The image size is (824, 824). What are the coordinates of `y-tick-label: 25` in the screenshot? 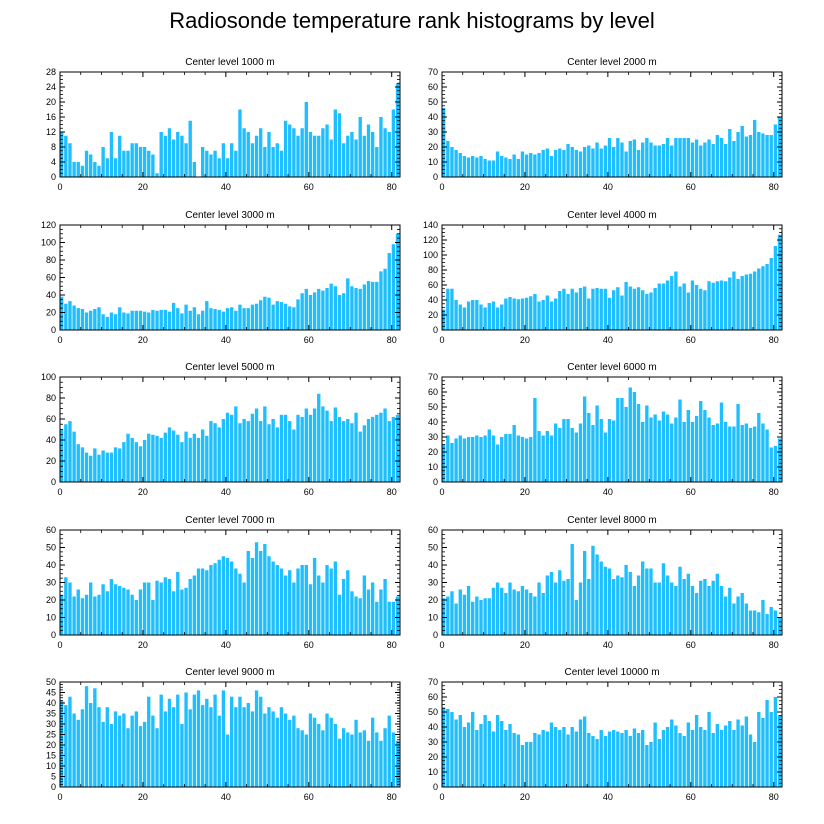 It's located at (51, 735).